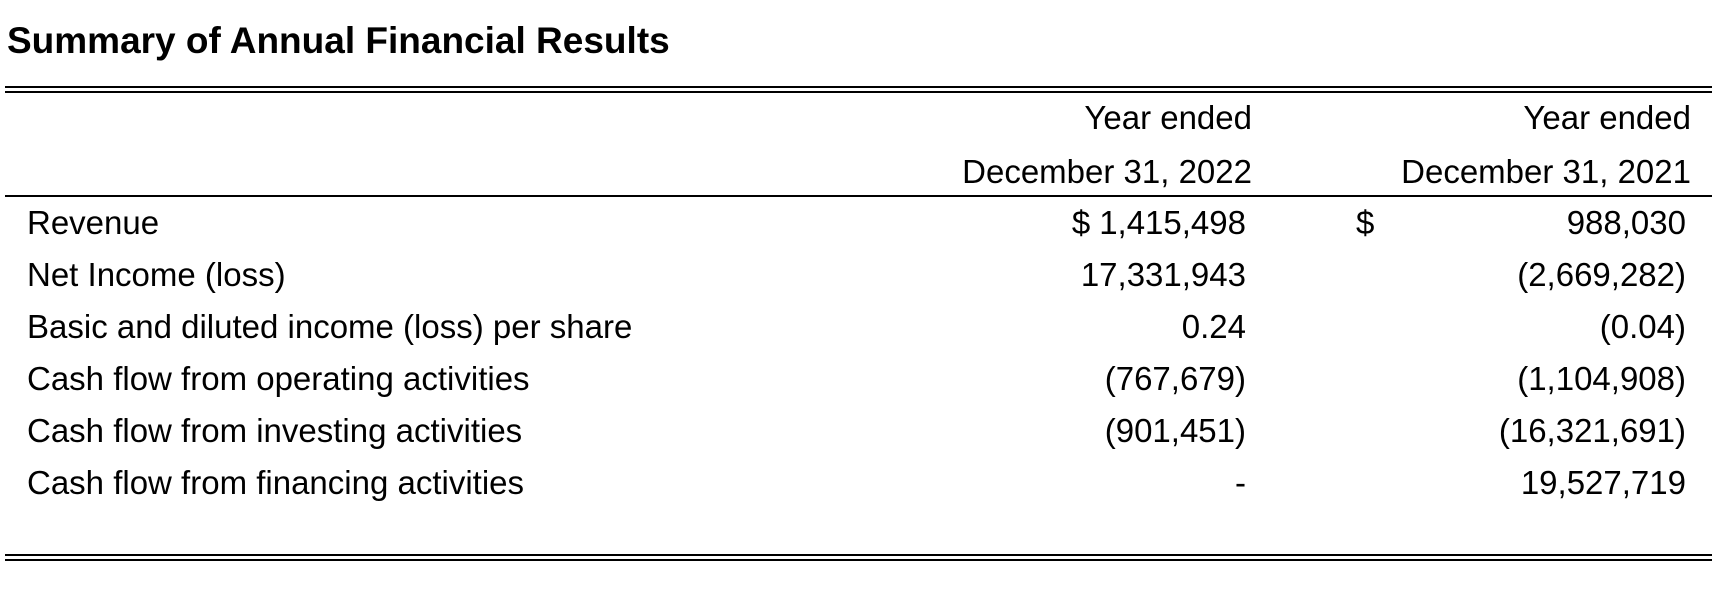 Image resolution: width=1720 pixels, height=594 pixels. Describe the element at coordinates (338, 40) in the screenshot. I see `title: Summary of Annual Financial Results` at that location.